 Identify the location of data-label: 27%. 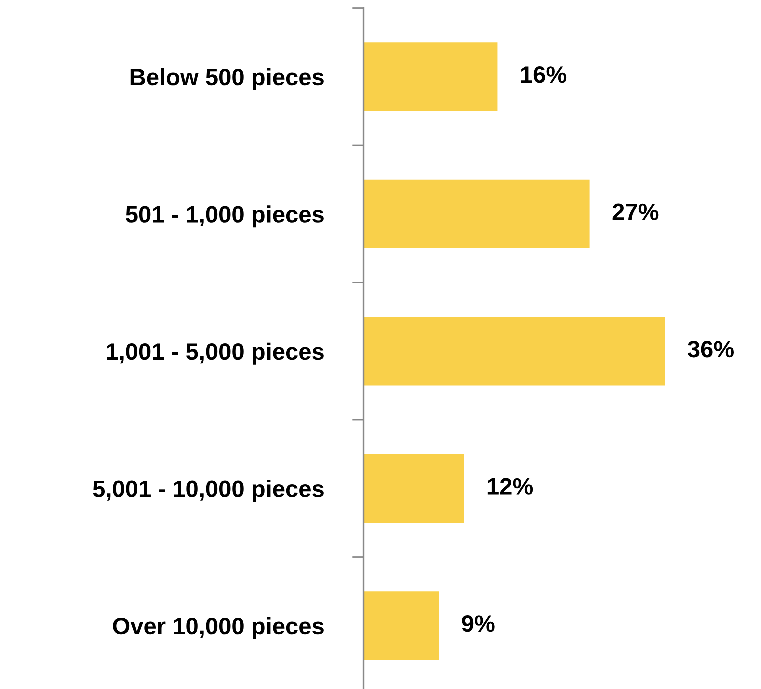
(635, 212).